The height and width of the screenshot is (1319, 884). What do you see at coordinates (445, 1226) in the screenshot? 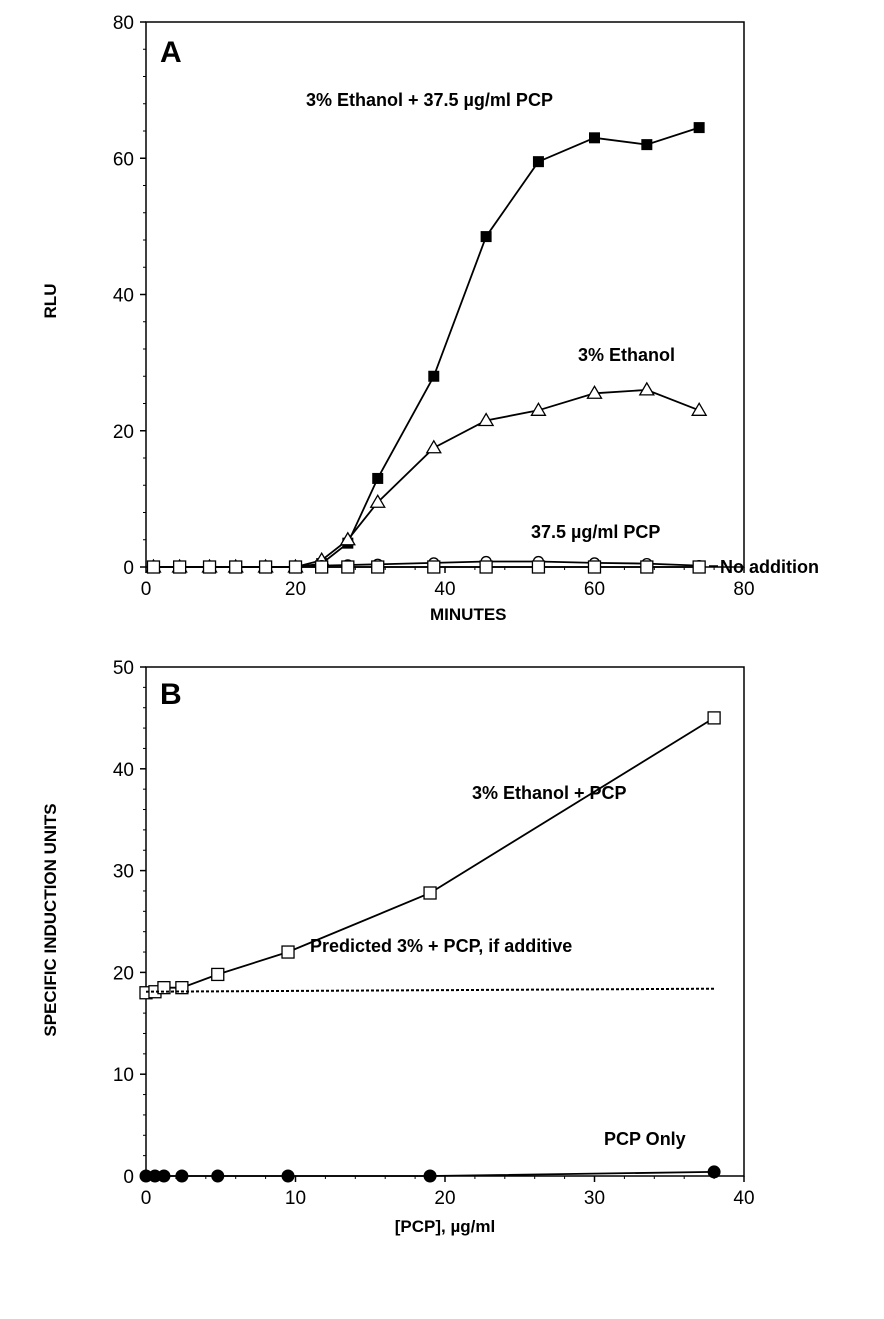
I see `panel-b-x-label: [PCP], µg/ml` at bounding box center [445, 1226].